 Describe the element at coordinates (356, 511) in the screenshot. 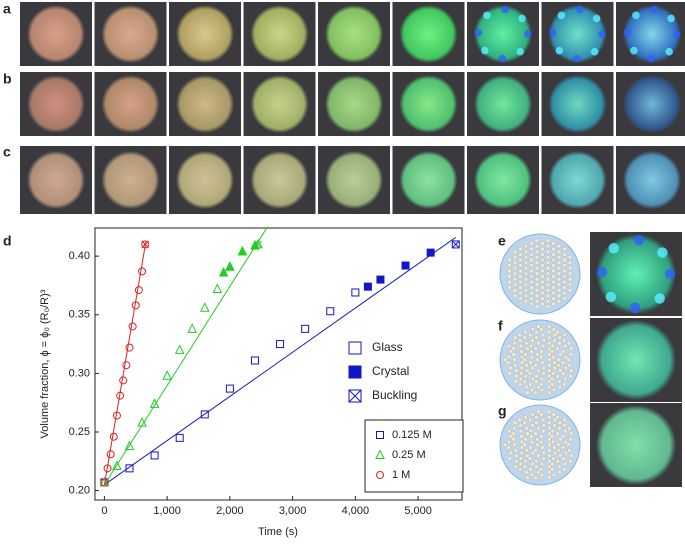

I see `x-tick-label: 4,000` at that location.